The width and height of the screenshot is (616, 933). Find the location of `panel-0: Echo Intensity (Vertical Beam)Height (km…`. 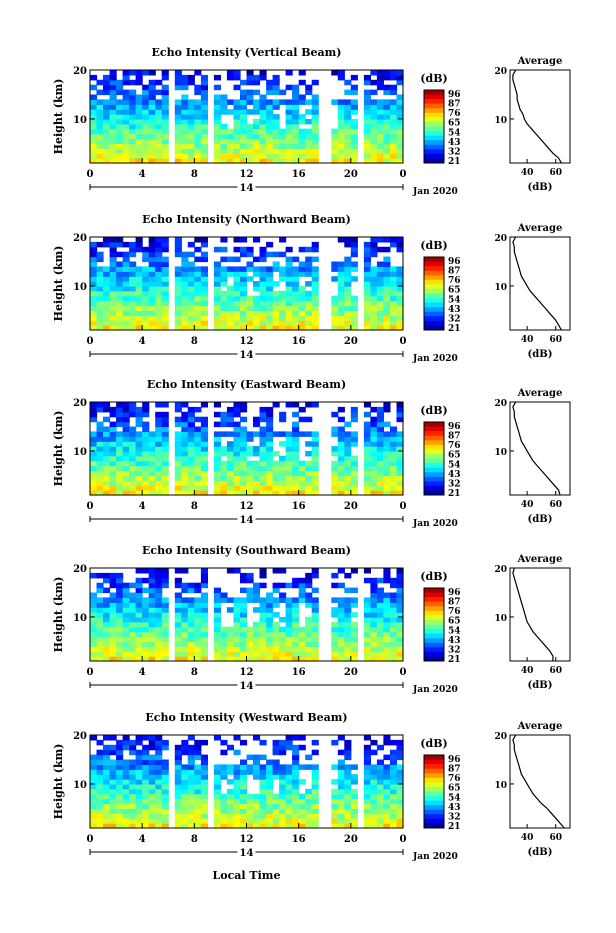

panel-0: Echo Intensity (Vertical Beam)Height (km… is located at coordinates (311, 121).